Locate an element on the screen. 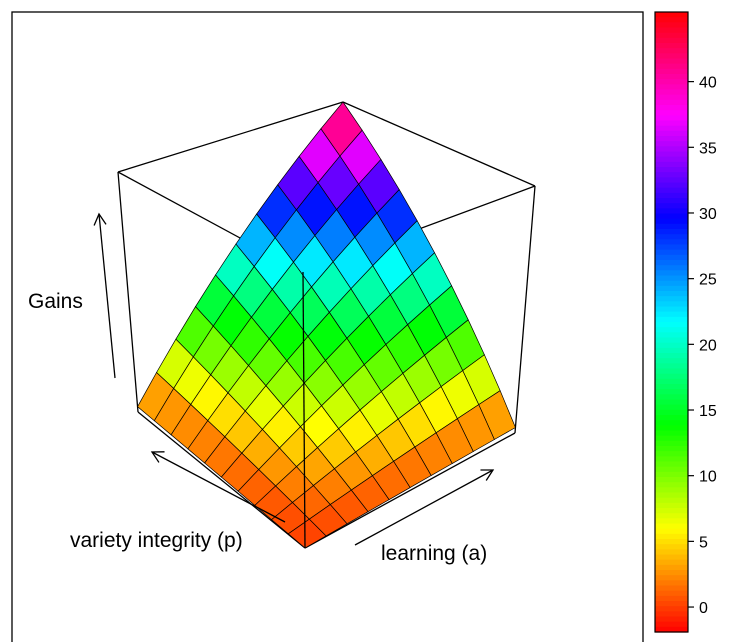 The height and width of the screenshot is (642, 740). colorbar-tick-label: 0 is located at coordinates (703, 608).